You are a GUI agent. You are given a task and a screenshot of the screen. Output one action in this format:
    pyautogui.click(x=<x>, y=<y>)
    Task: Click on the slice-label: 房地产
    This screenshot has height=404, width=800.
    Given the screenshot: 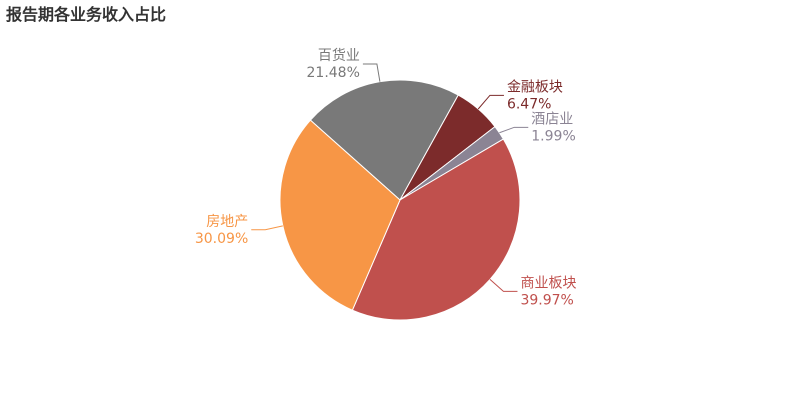 What is the action you would take?
    pyautogui.click(x=227, y=222)
    